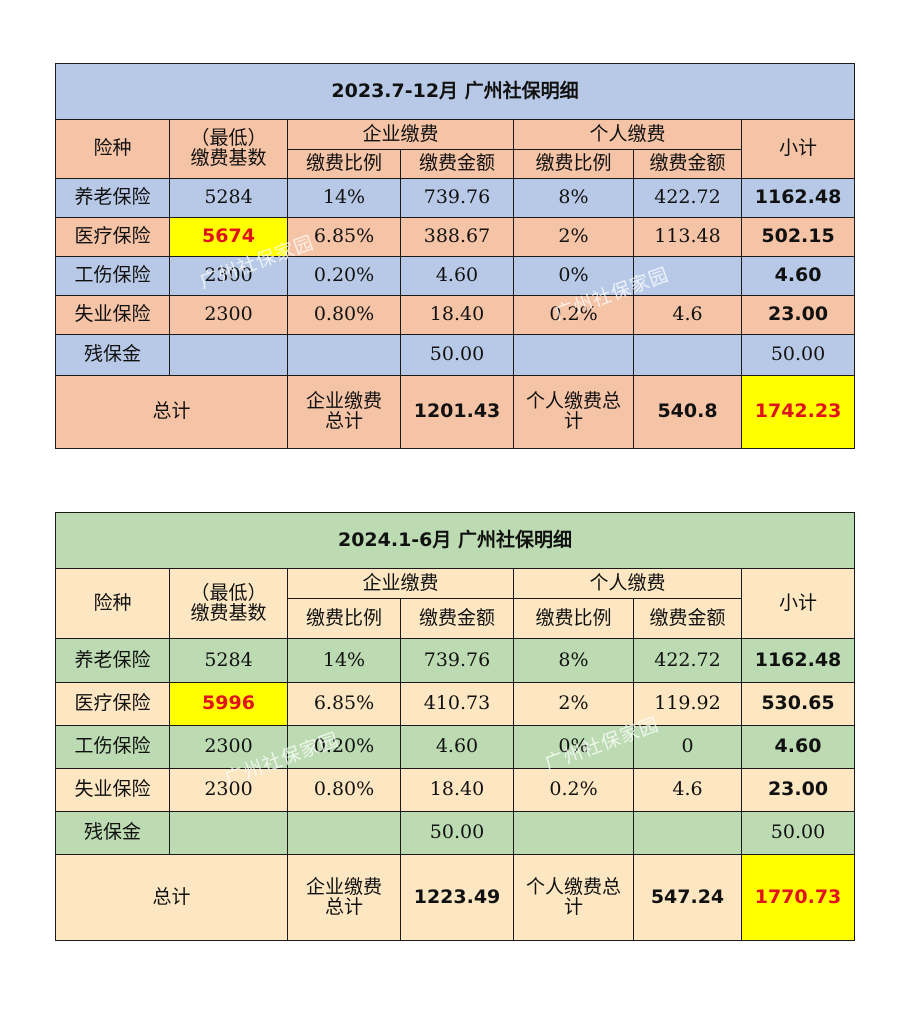 The height and width of the screenshot is (1013, 904). I want to click on header-personal-rate: 缴费比例, so click(573, 618).